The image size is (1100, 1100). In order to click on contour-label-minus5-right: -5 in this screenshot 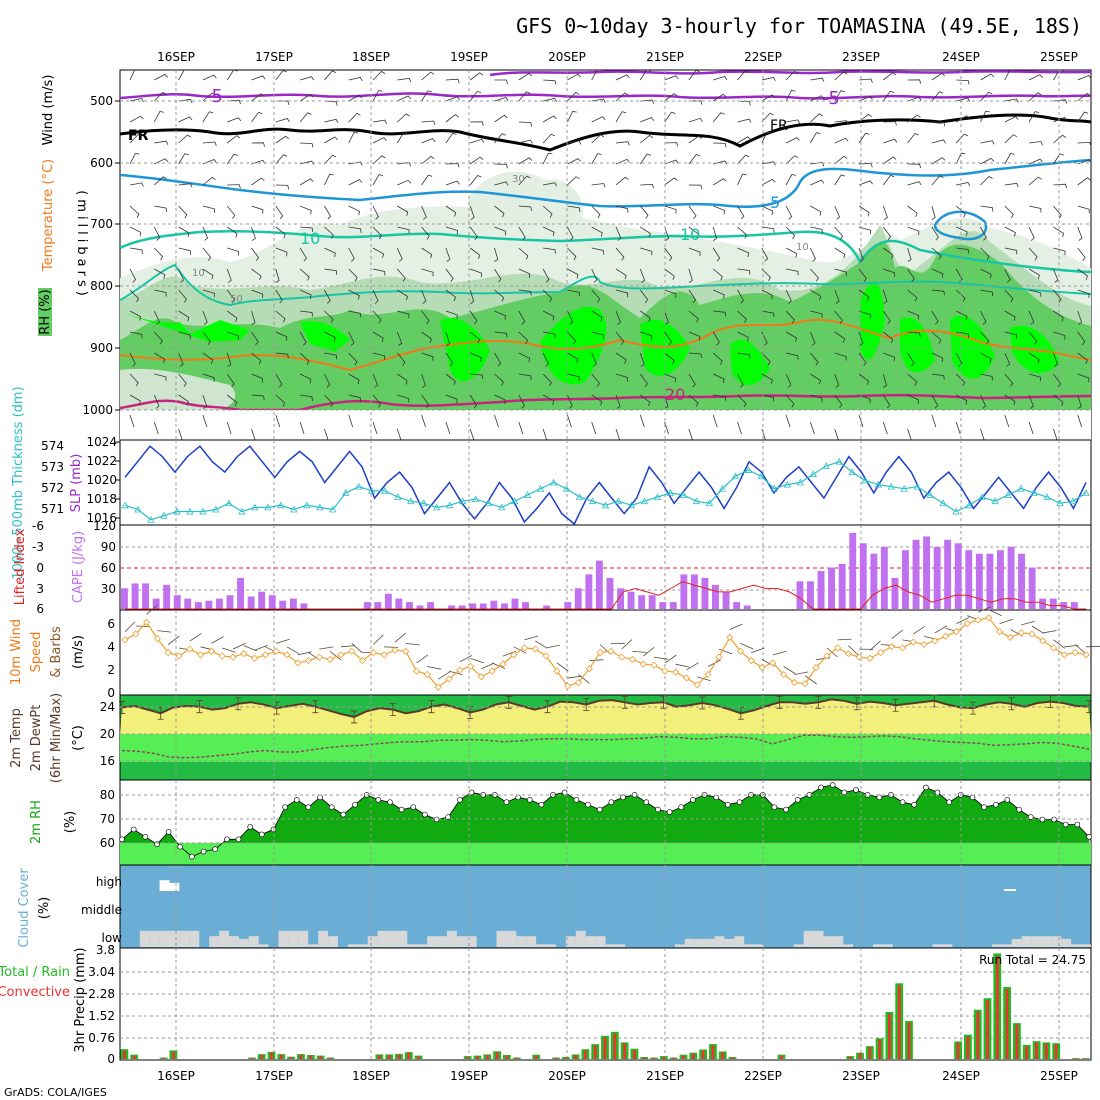, I will do `click(831, 98)`.